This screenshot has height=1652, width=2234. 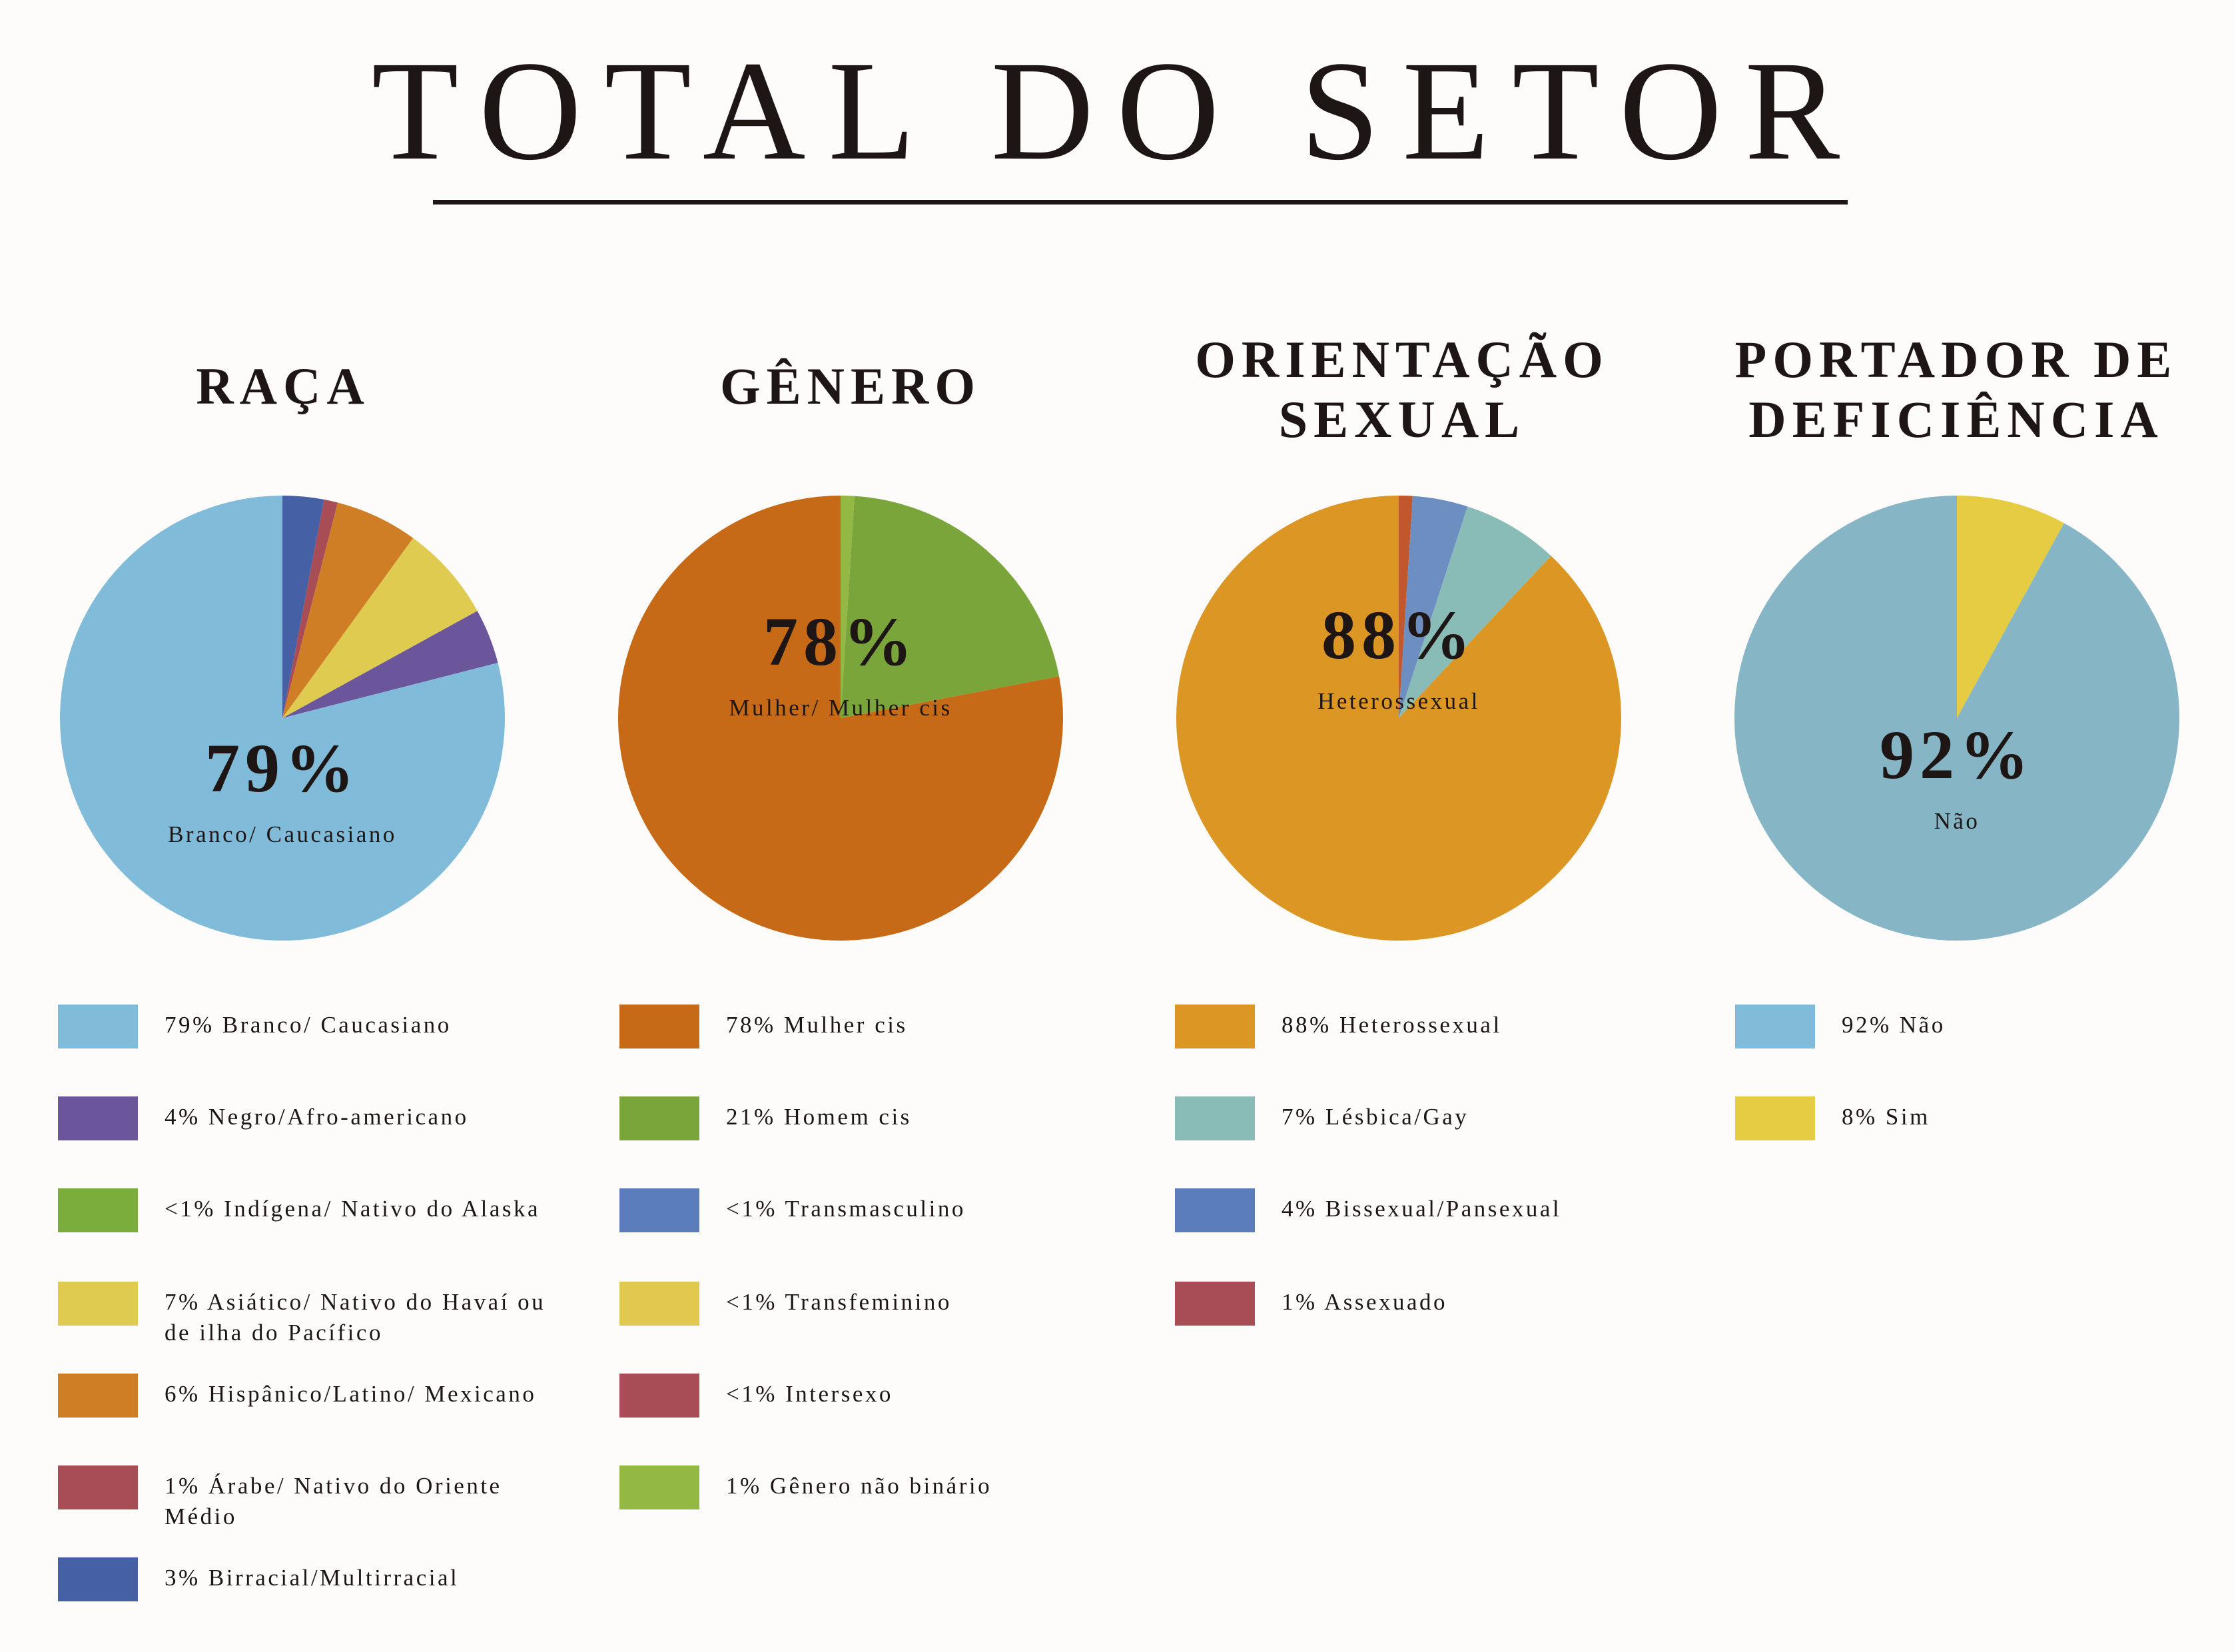 I want to click on legend-item-1-transmasculino: <1% Transmasculino, so click(x=872, y=1215).